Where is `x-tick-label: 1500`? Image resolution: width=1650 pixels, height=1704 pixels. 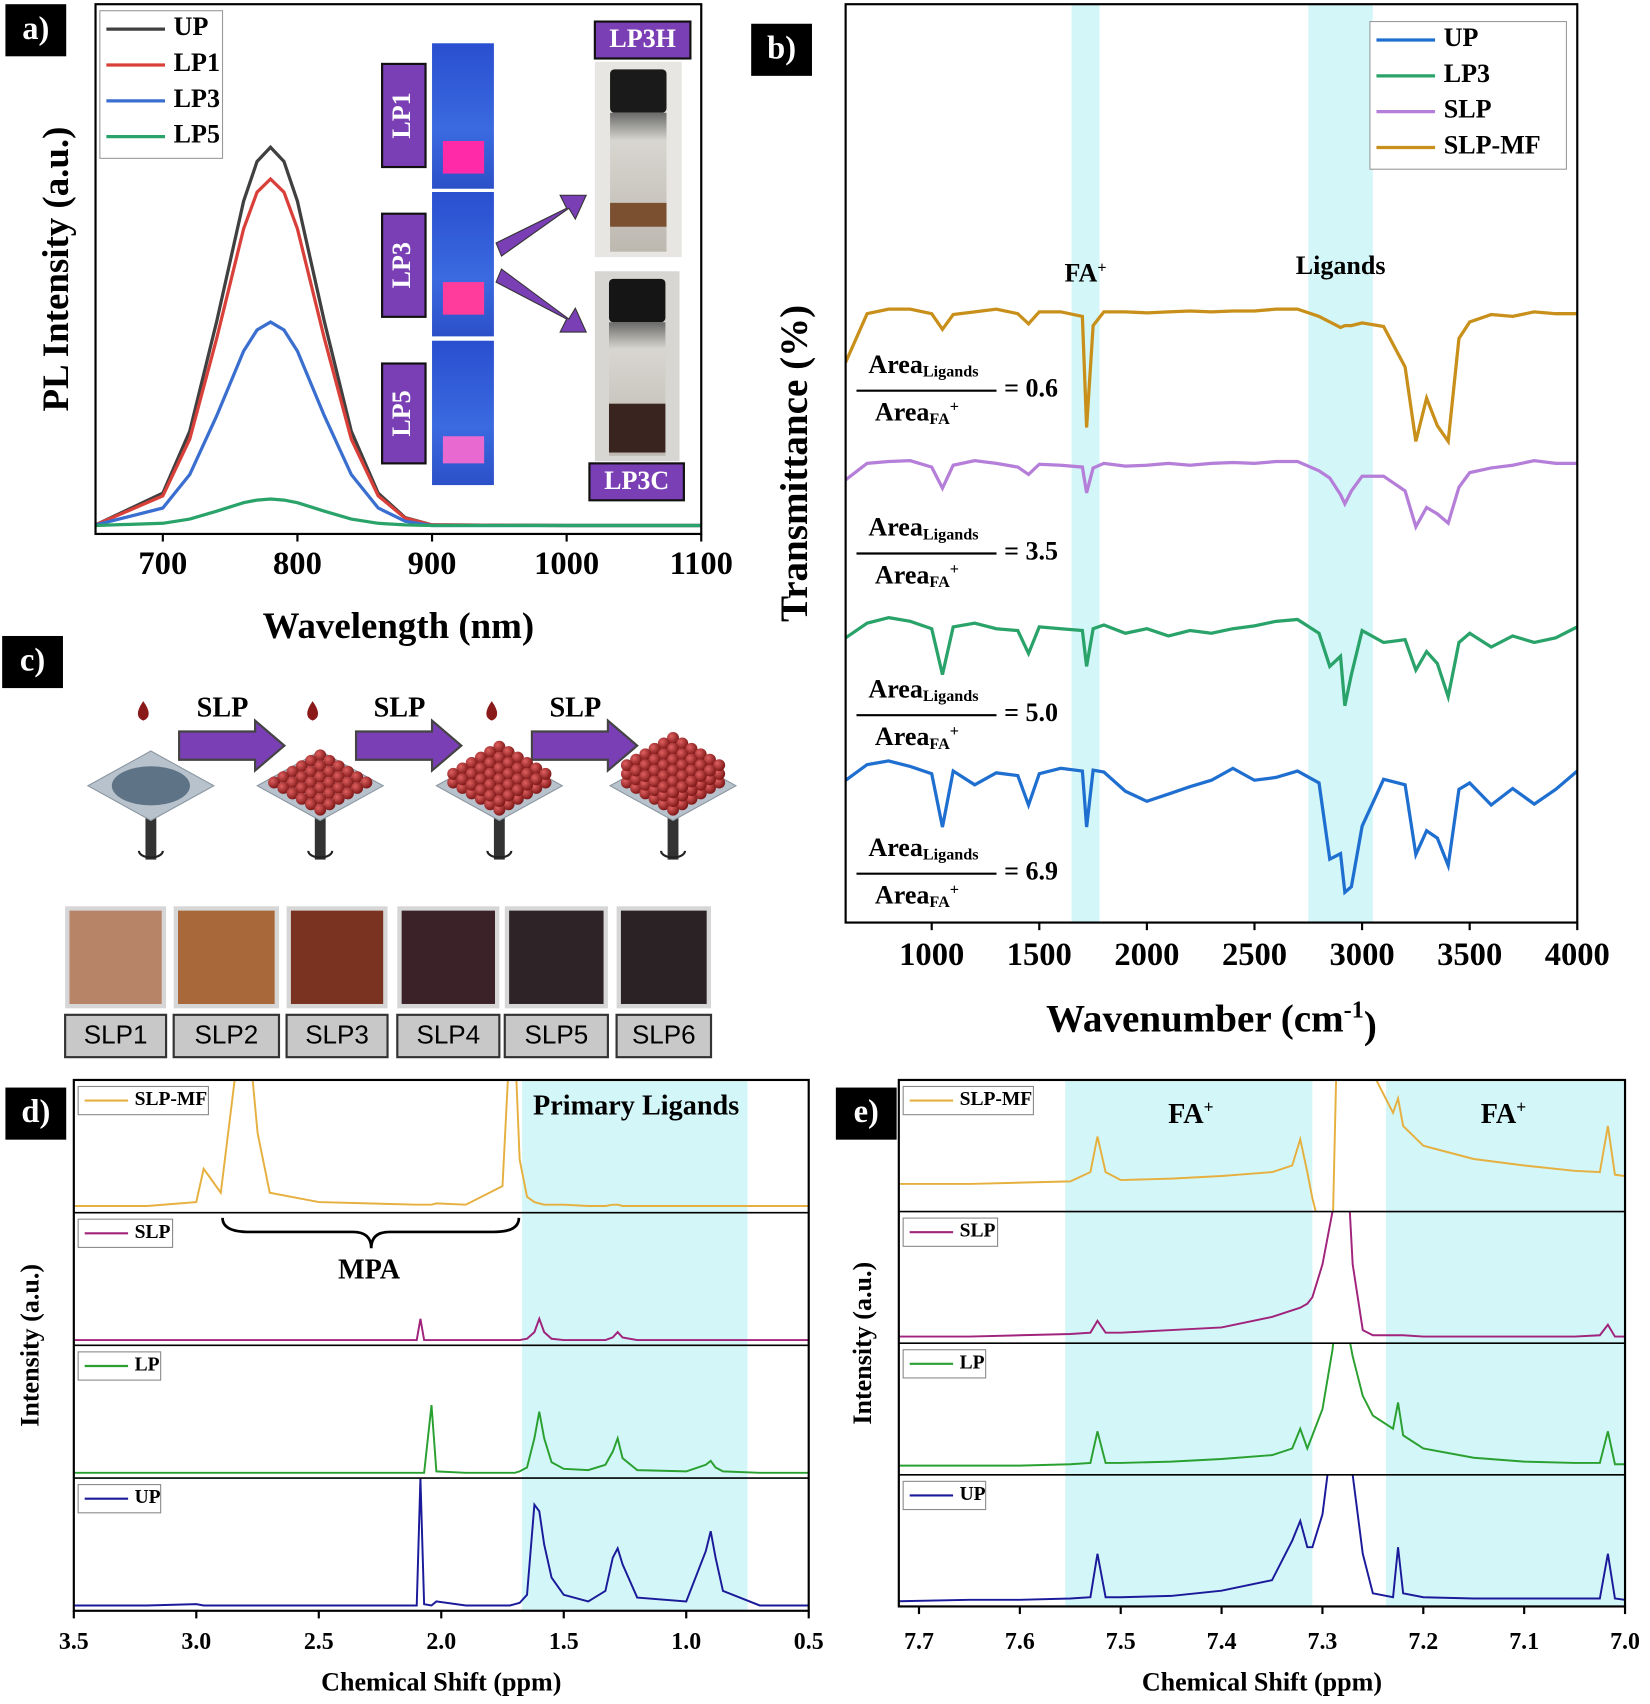
x-tick-label: 1500 is located at coordinates (1039, 955).